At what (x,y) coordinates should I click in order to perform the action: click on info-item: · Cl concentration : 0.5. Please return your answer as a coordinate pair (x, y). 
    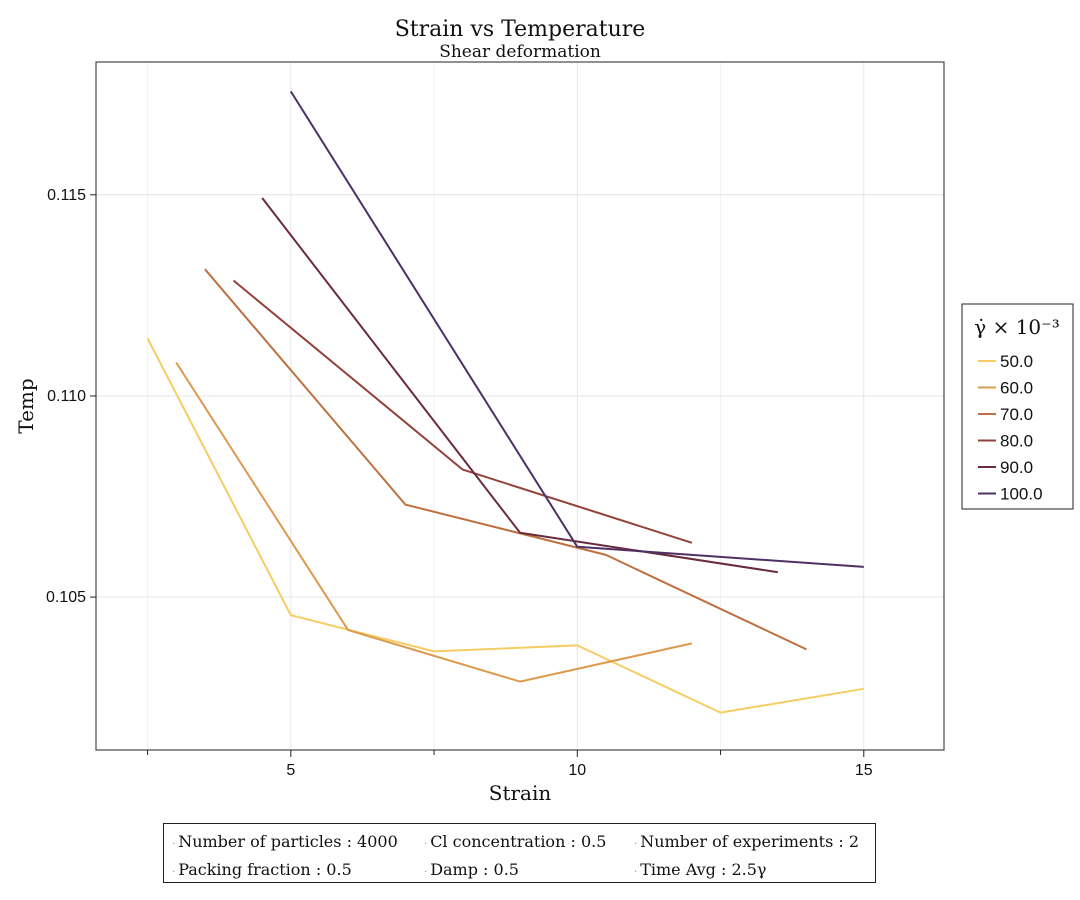
    Looking at the image, I should click on (515, 841).